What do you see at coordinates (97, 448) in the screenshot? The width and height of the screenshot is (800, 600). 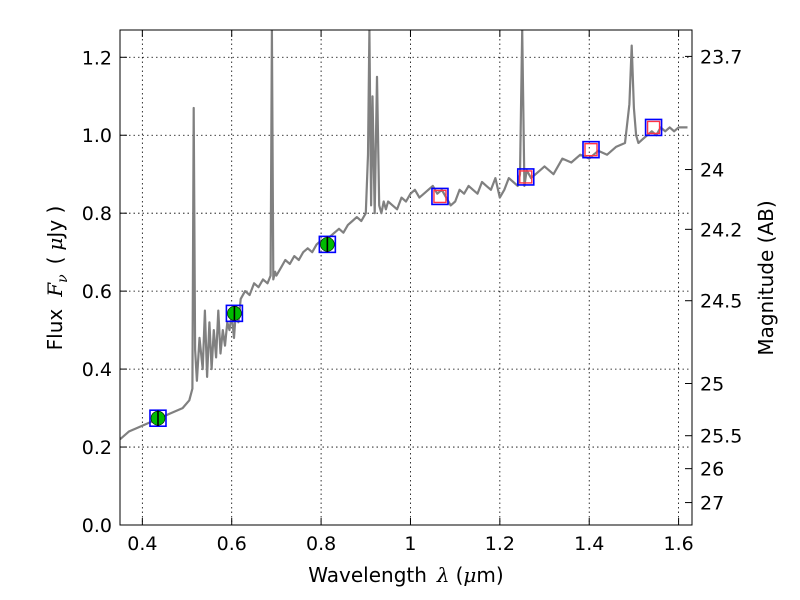 I see `y-tick-label-1: 0.2` at bounding box center [97, 448].